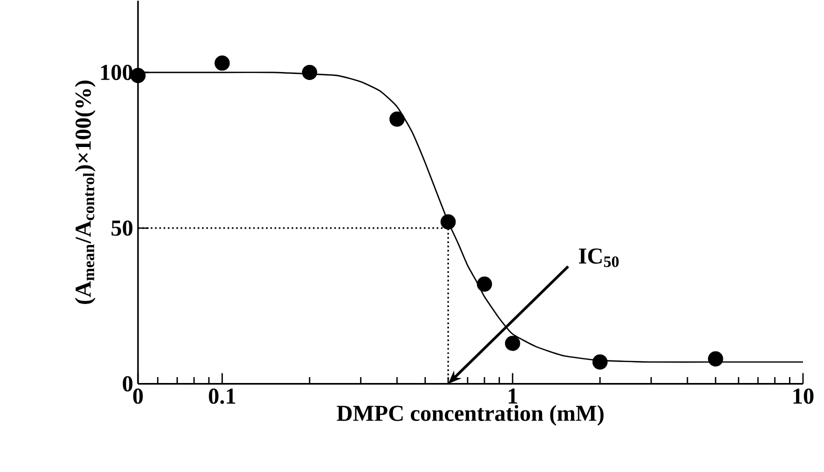 This screenshot has height=472, width=824. Describe the element at coordinates (127, 384) in the screenshot. I see `y-tick-label: 0` at that location.